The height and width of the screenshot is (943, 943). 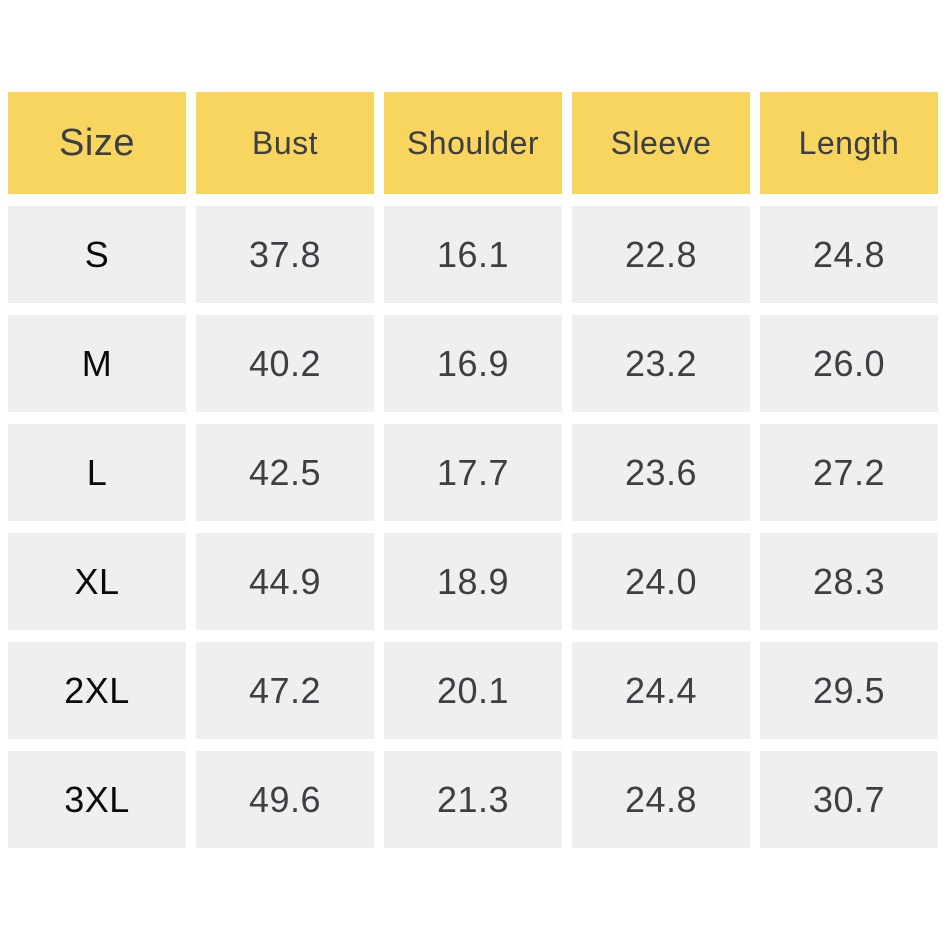 What do you see at coordinates (661, 472) in the screenshot?
I see `measurement-cell: 23.6` at bounding box center [661, 472].